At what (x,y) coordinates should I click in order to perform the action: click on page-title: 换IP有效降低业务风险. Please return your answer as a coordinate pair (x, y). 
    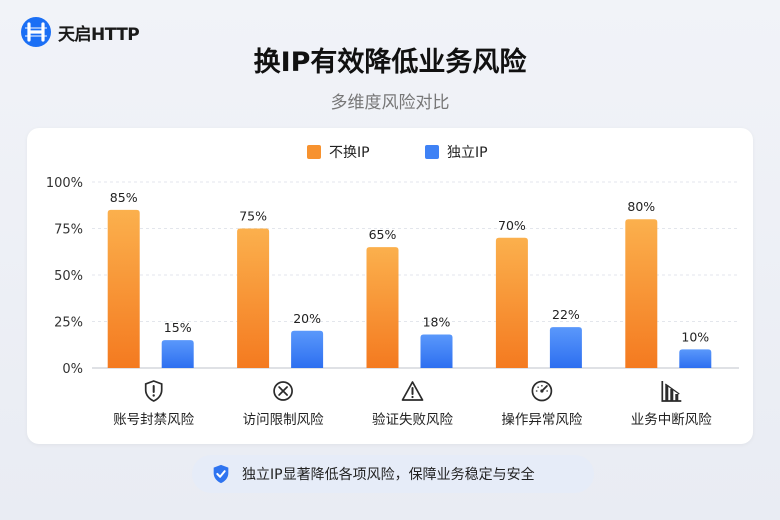
    Looking at the image, I should click on (390, 62).